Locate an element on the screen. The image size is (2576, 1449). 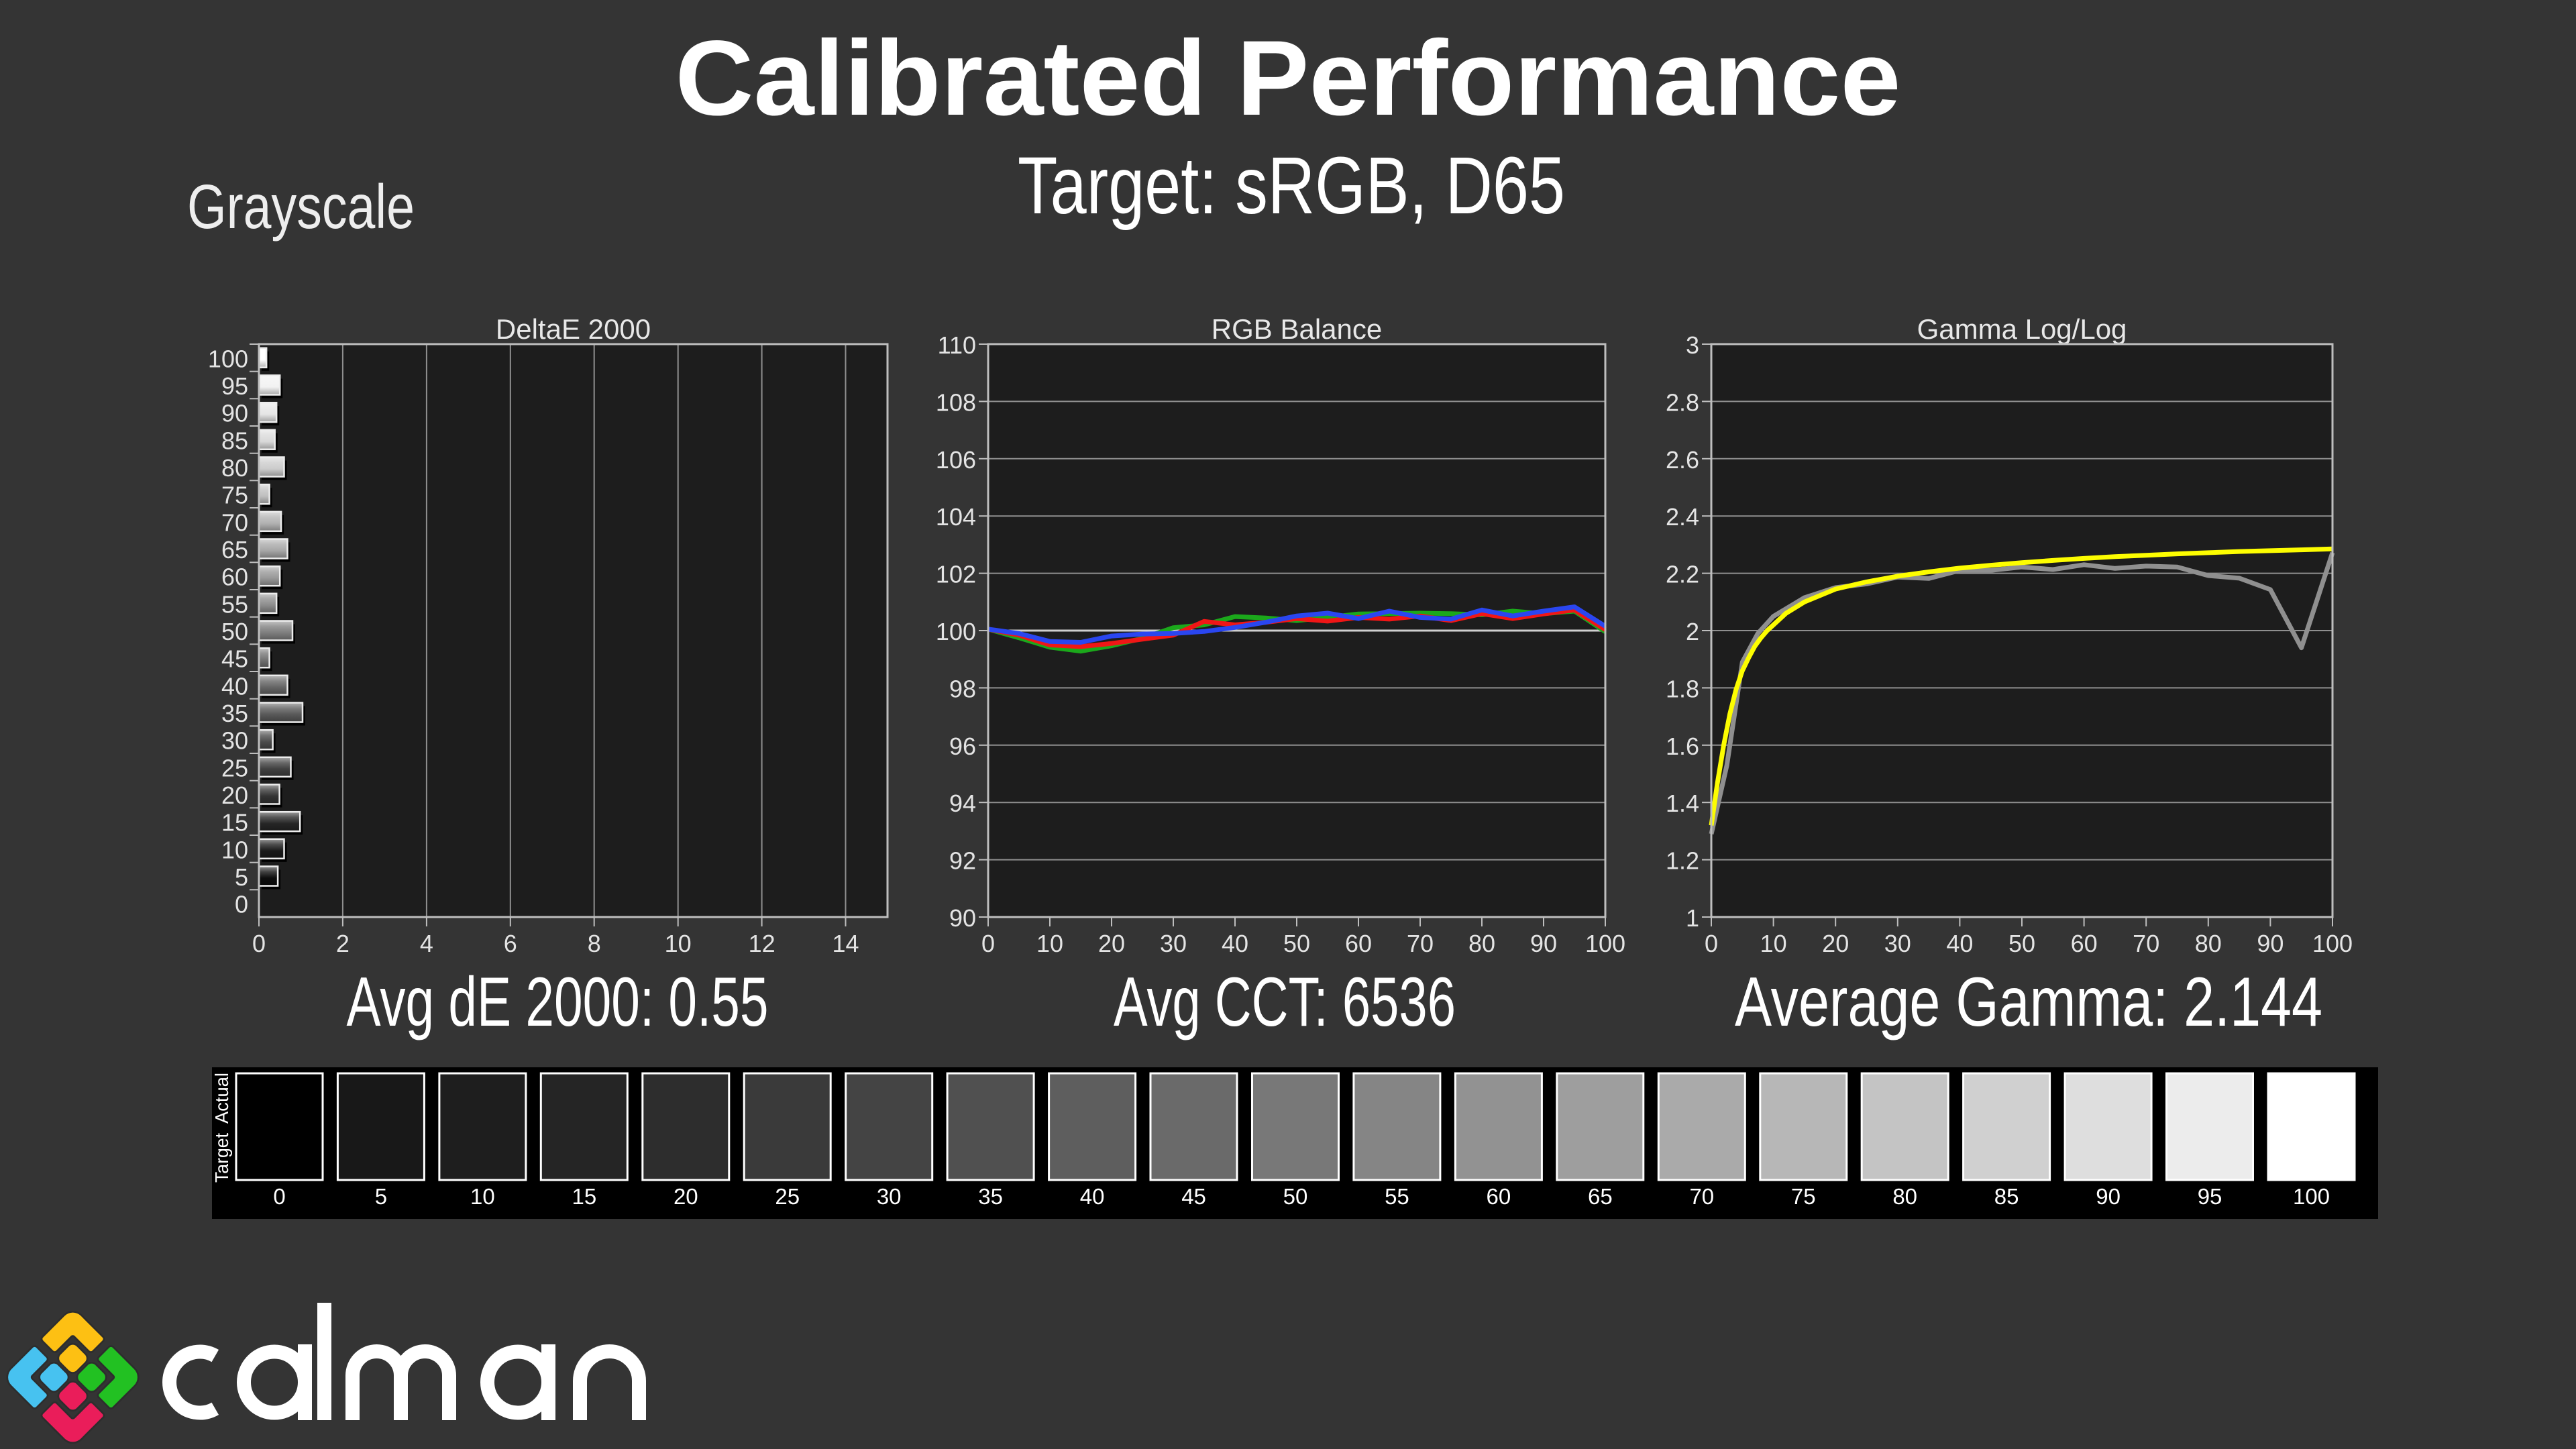
svg-text: 1.6 is located at coordinates (1682, 746).